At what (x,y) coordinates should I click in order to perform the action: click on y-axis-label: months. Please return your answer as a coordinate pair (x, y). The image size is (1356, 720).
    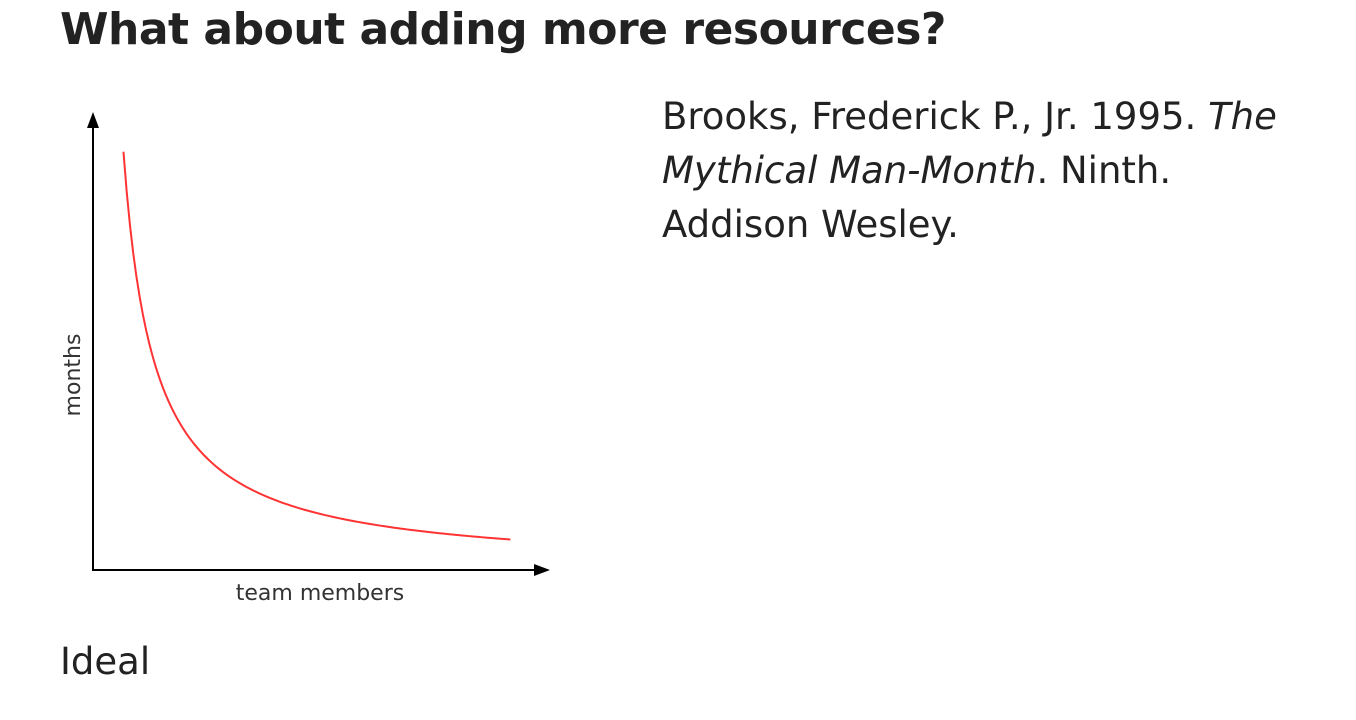
    Looking at the image, I should click on (73, 375).